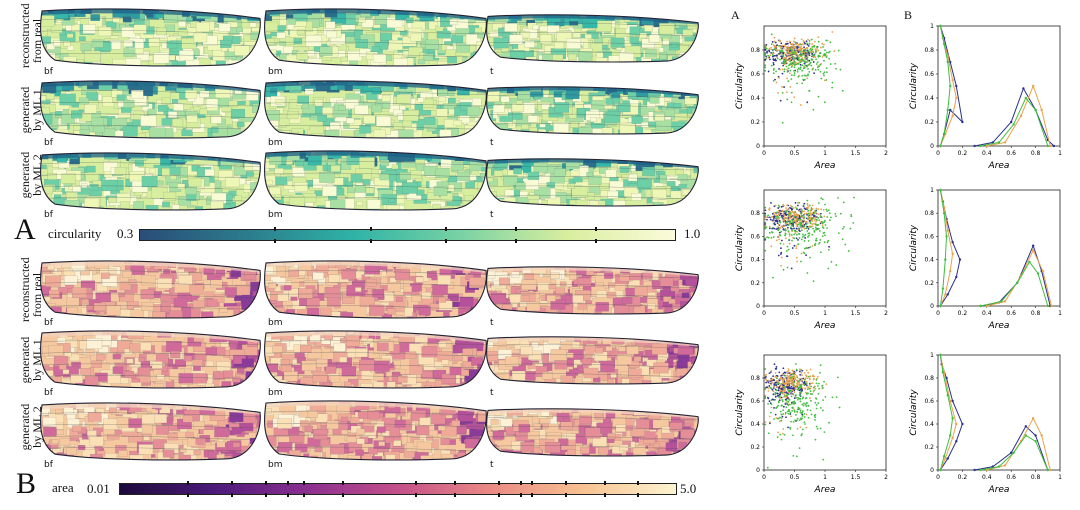  I want to click on distribution-line, so click(1014, 283).